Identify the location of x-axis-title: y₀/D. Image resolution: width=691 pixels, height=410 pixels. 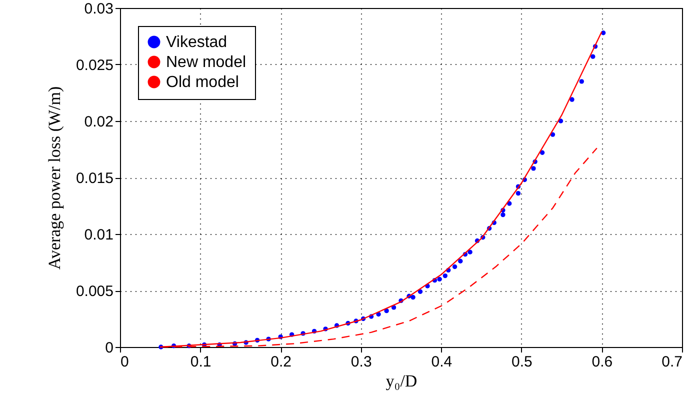
(402, 381).